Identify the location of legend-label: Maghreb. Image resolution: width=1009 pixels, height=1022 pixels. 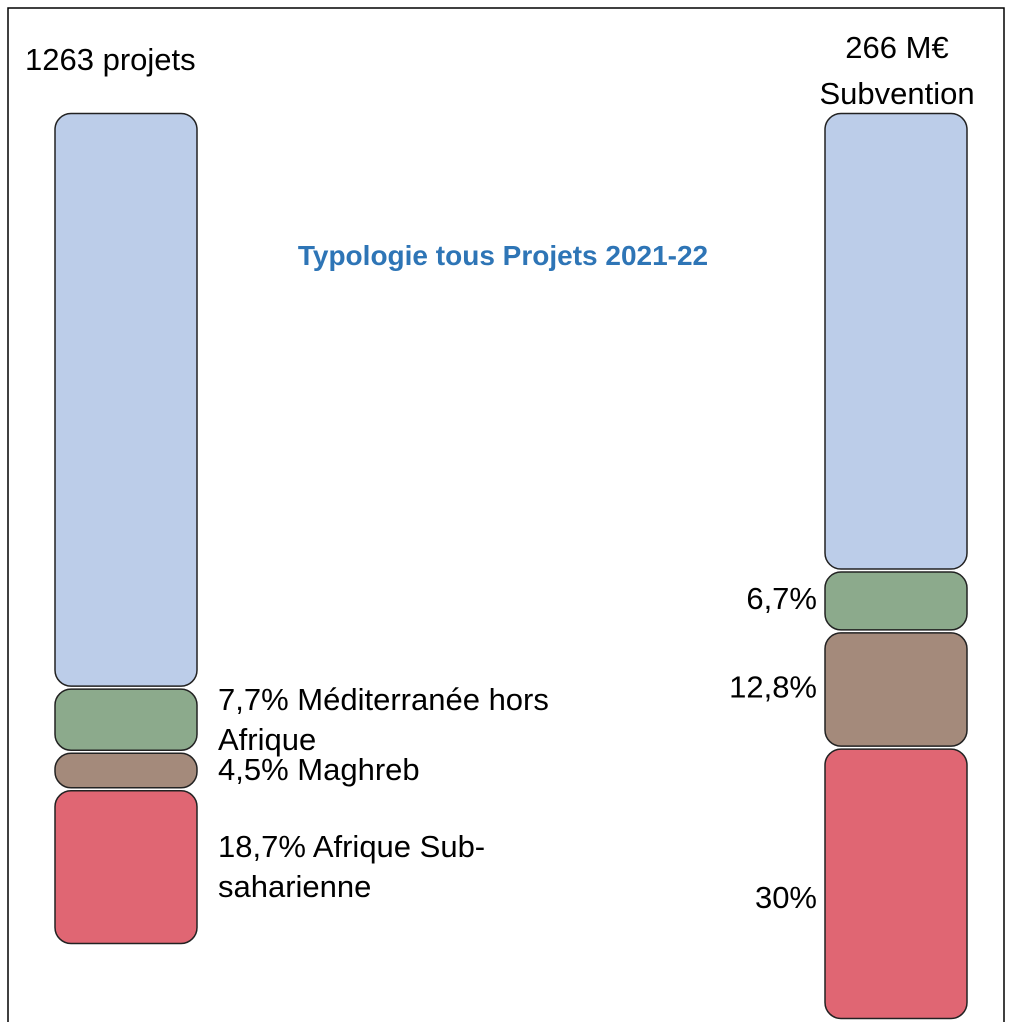
(358, 770).